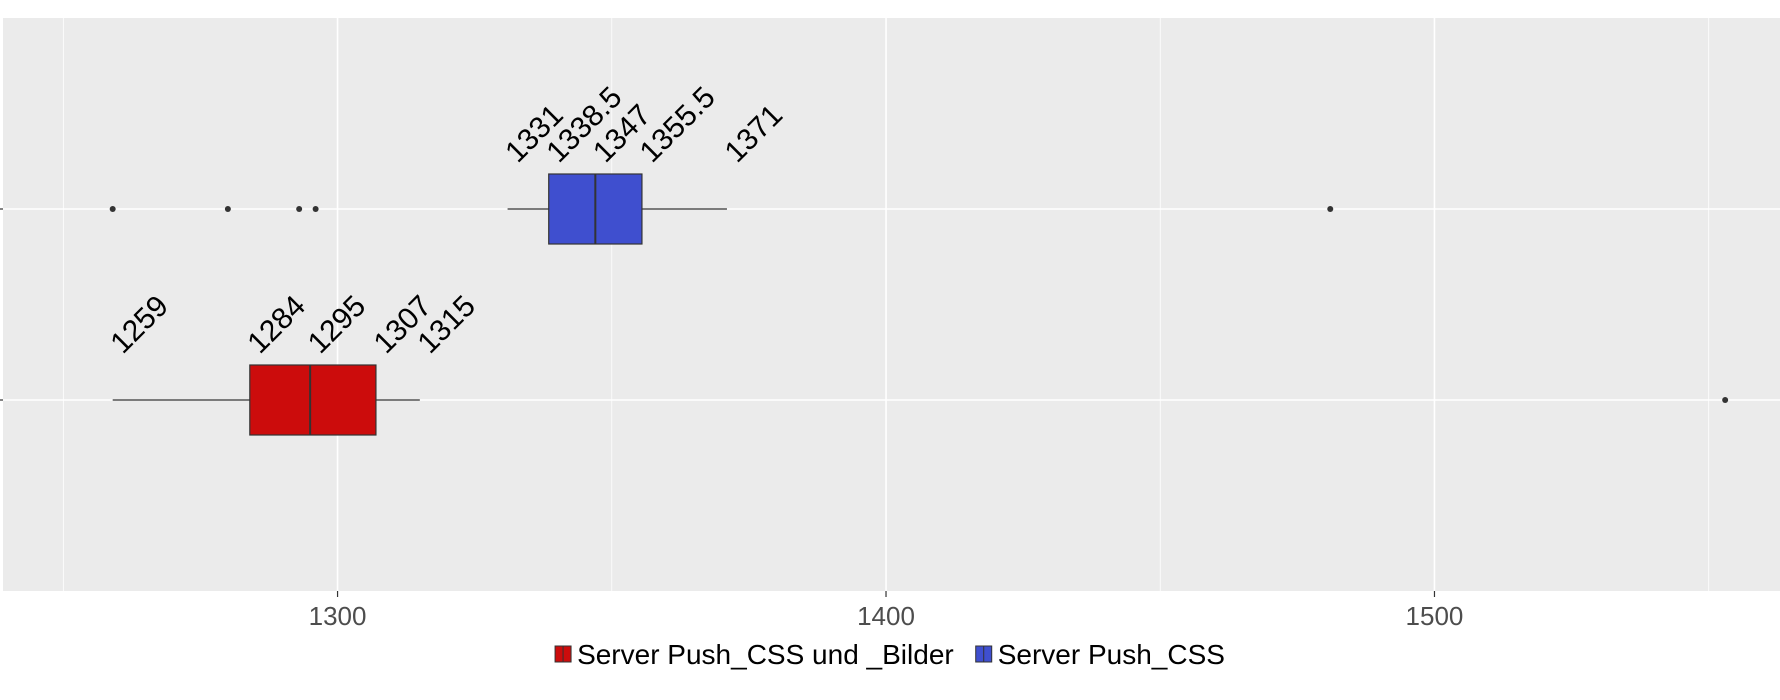  I want to click on legend-label: Server Push_CSS und _Bilder, so click(765, 654).